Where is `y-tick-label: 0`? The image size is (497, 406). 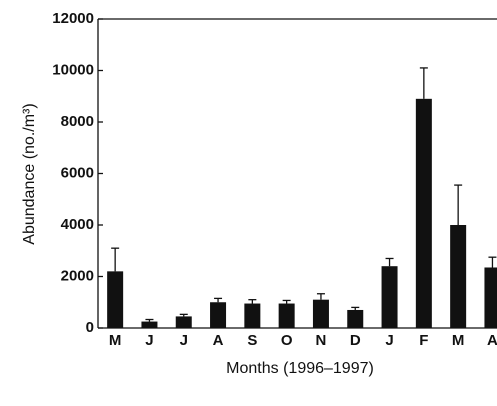
y-tick-label: 0 is located at coordinates (90, 327).